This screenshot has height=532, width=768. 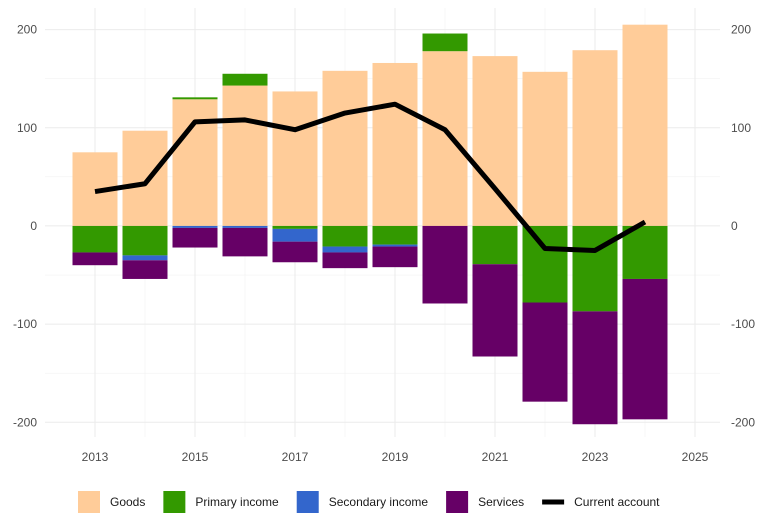 What do you see at coordinates (495, 245) in the screenshot?
I see `bar-primary-income-2021` at bounding box center [495, 245].